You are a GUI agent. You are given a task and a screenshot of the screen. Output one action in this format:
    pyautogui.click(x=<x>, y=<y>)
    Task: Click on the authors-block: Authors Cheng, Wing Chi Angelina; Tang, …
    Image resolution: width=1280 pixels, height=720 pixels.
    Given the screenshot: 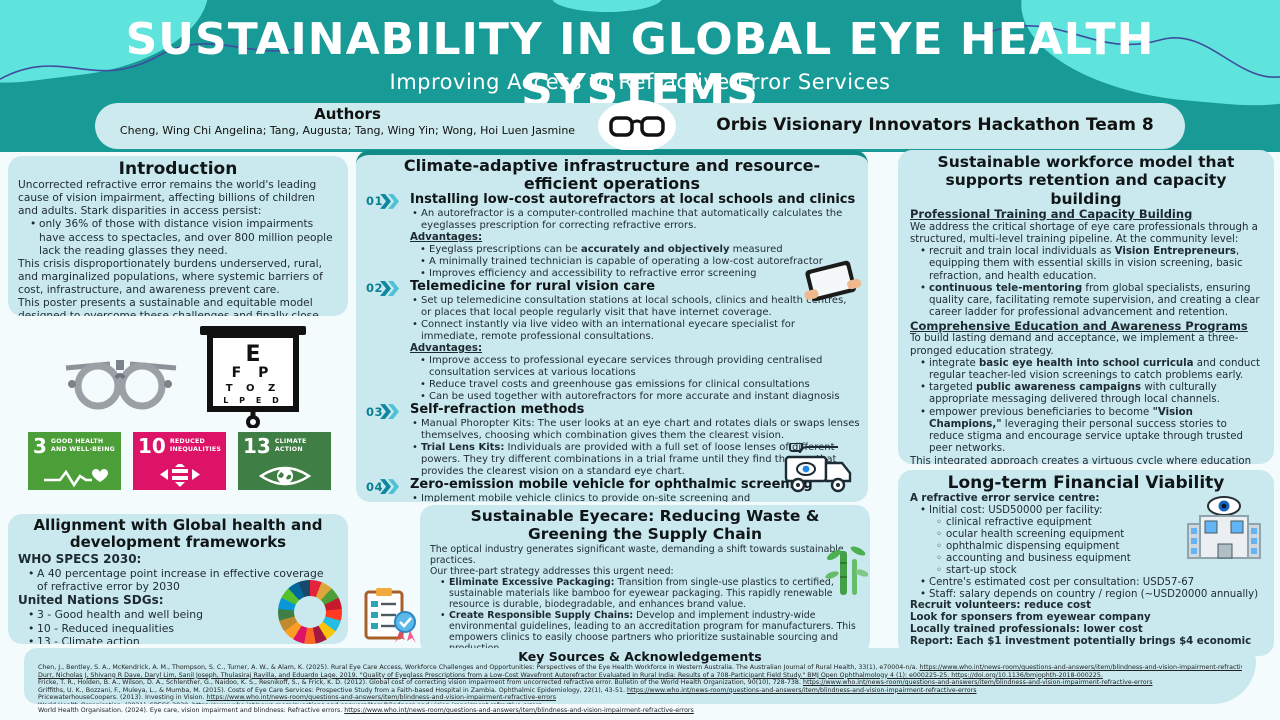 What is the action you would take?
    pyautogui.click(x=347, y=121)
    